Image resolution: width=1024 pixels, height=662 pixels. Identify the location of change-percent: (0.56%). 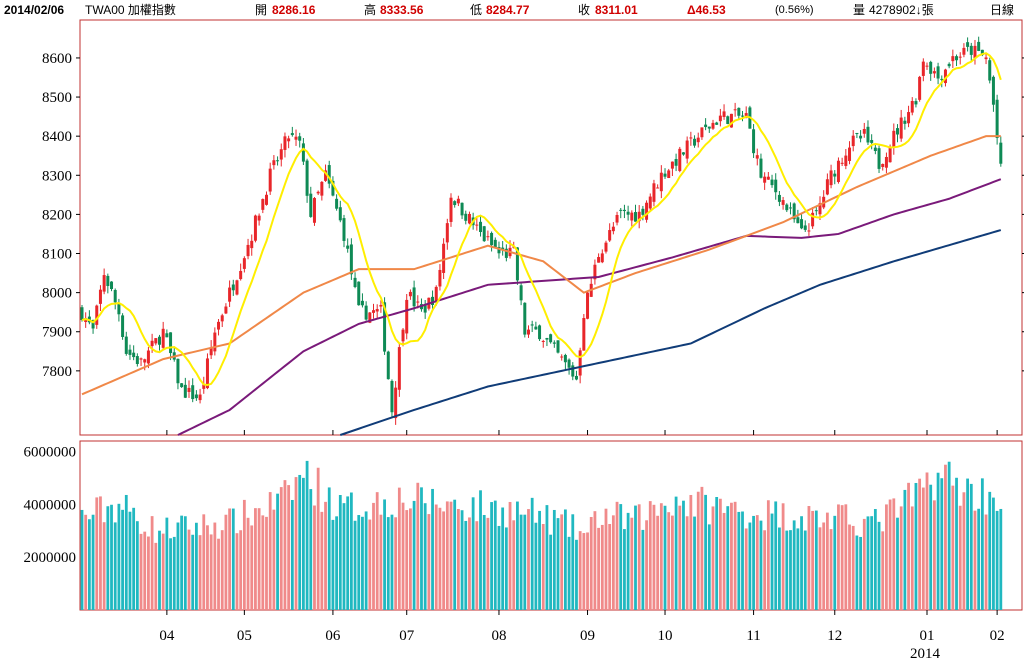
(794, 10).